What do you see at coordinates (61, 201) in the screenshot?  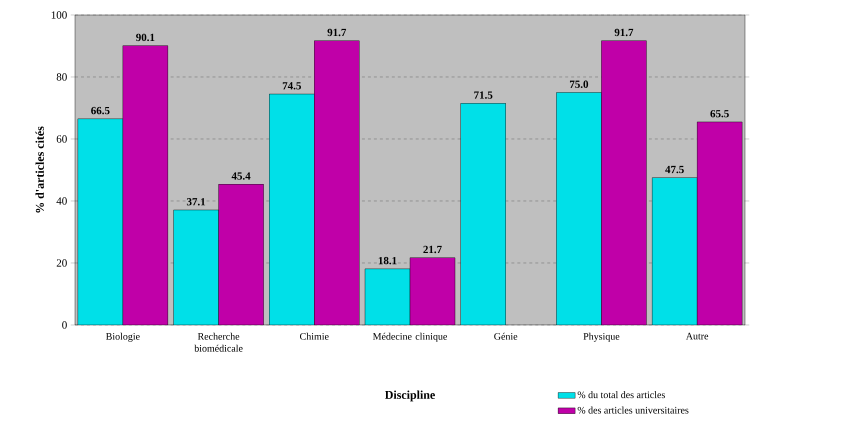 I see `y-tick-label: 40` at bounding box center [61, 201].